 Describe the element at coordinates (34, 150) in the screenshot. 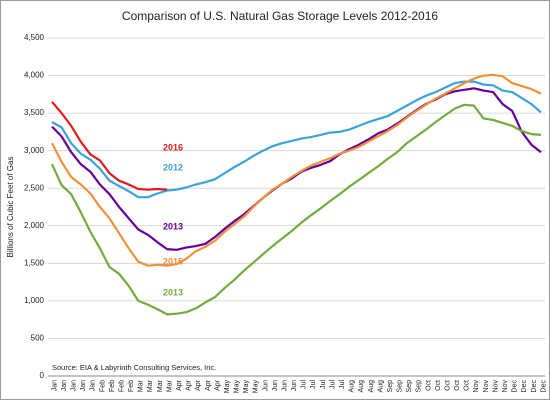

I see `y-tick-label: 3,000` at that location.